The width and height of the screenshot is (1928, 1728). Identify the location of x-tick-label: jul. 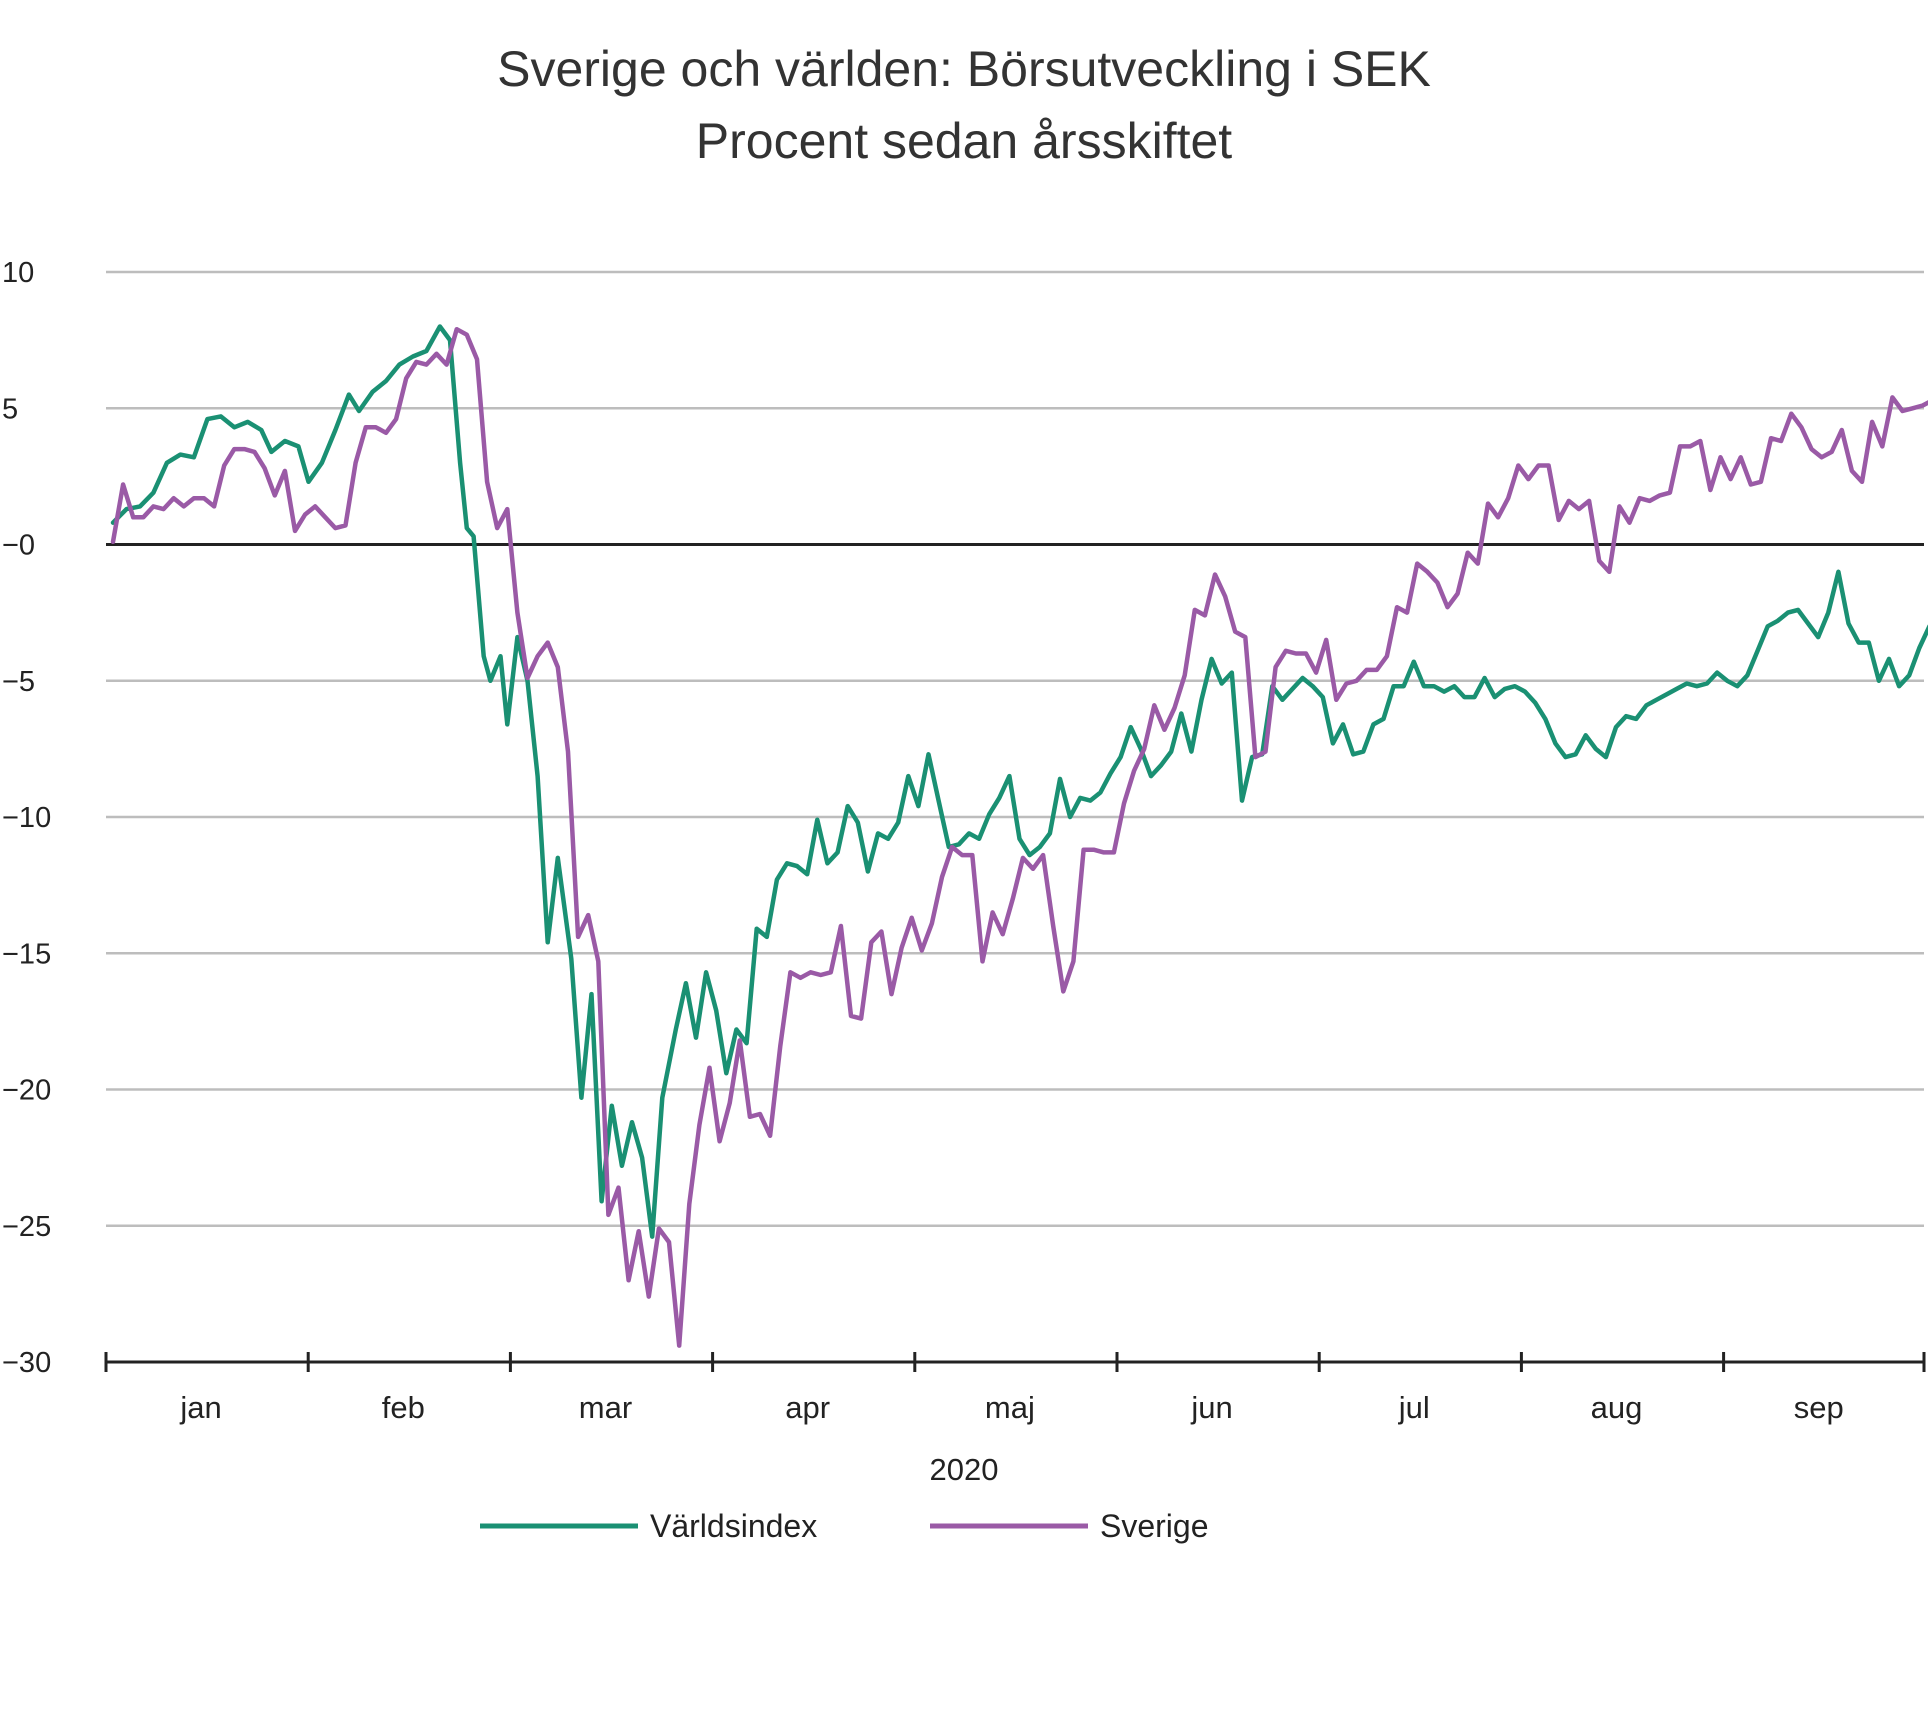
(1414, 1407).